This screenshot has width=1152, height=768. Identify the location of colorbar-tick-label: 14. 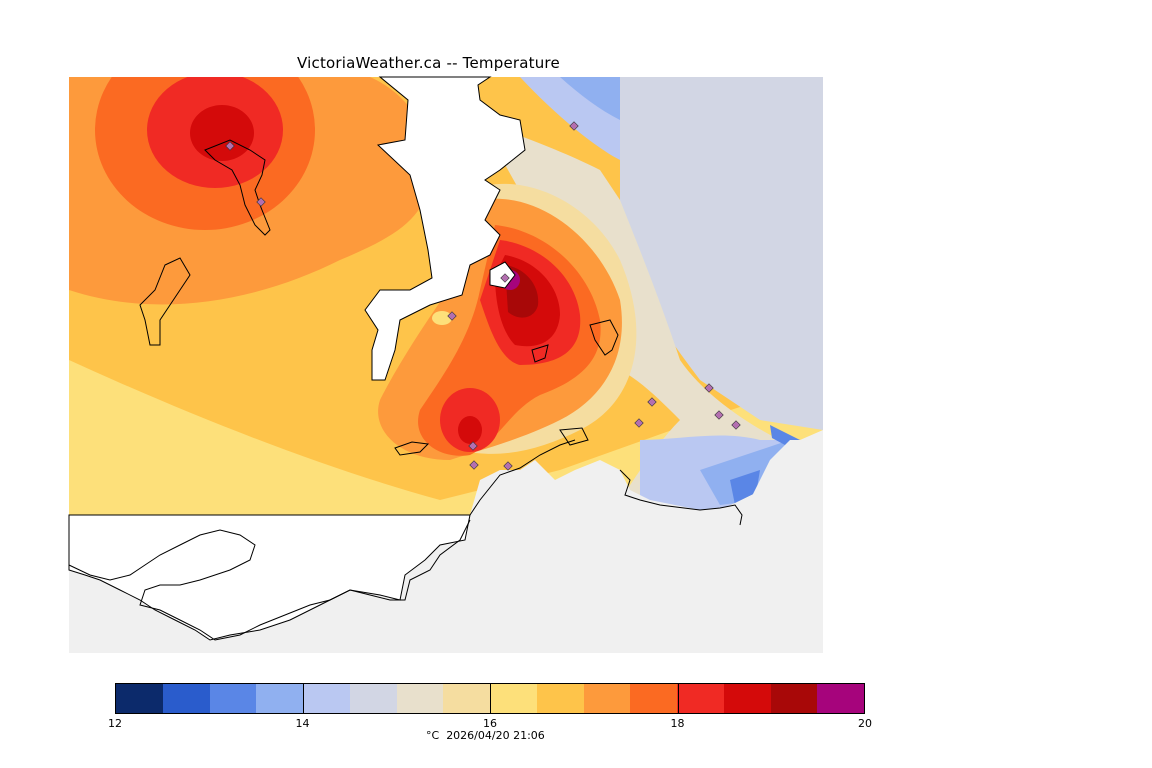
(302, 723).